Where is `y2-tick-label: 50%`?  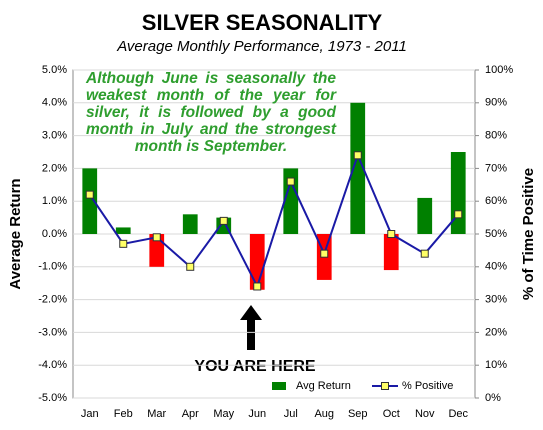 y2-tick-label: 50% is located at coordinates (496, 234).